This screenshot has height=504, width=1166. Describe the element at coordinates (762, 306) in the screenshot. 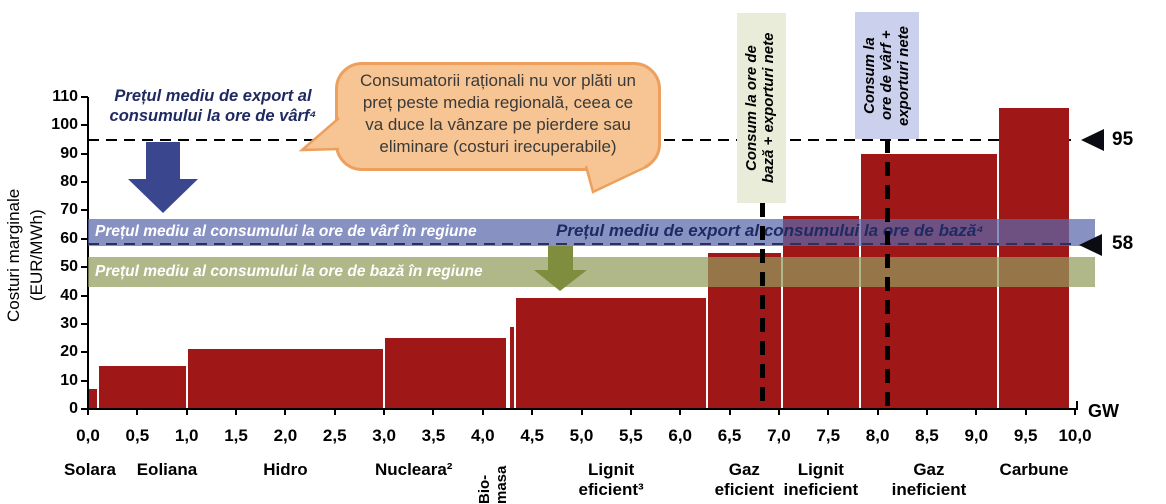

I see `base-consumption-line` at that location.